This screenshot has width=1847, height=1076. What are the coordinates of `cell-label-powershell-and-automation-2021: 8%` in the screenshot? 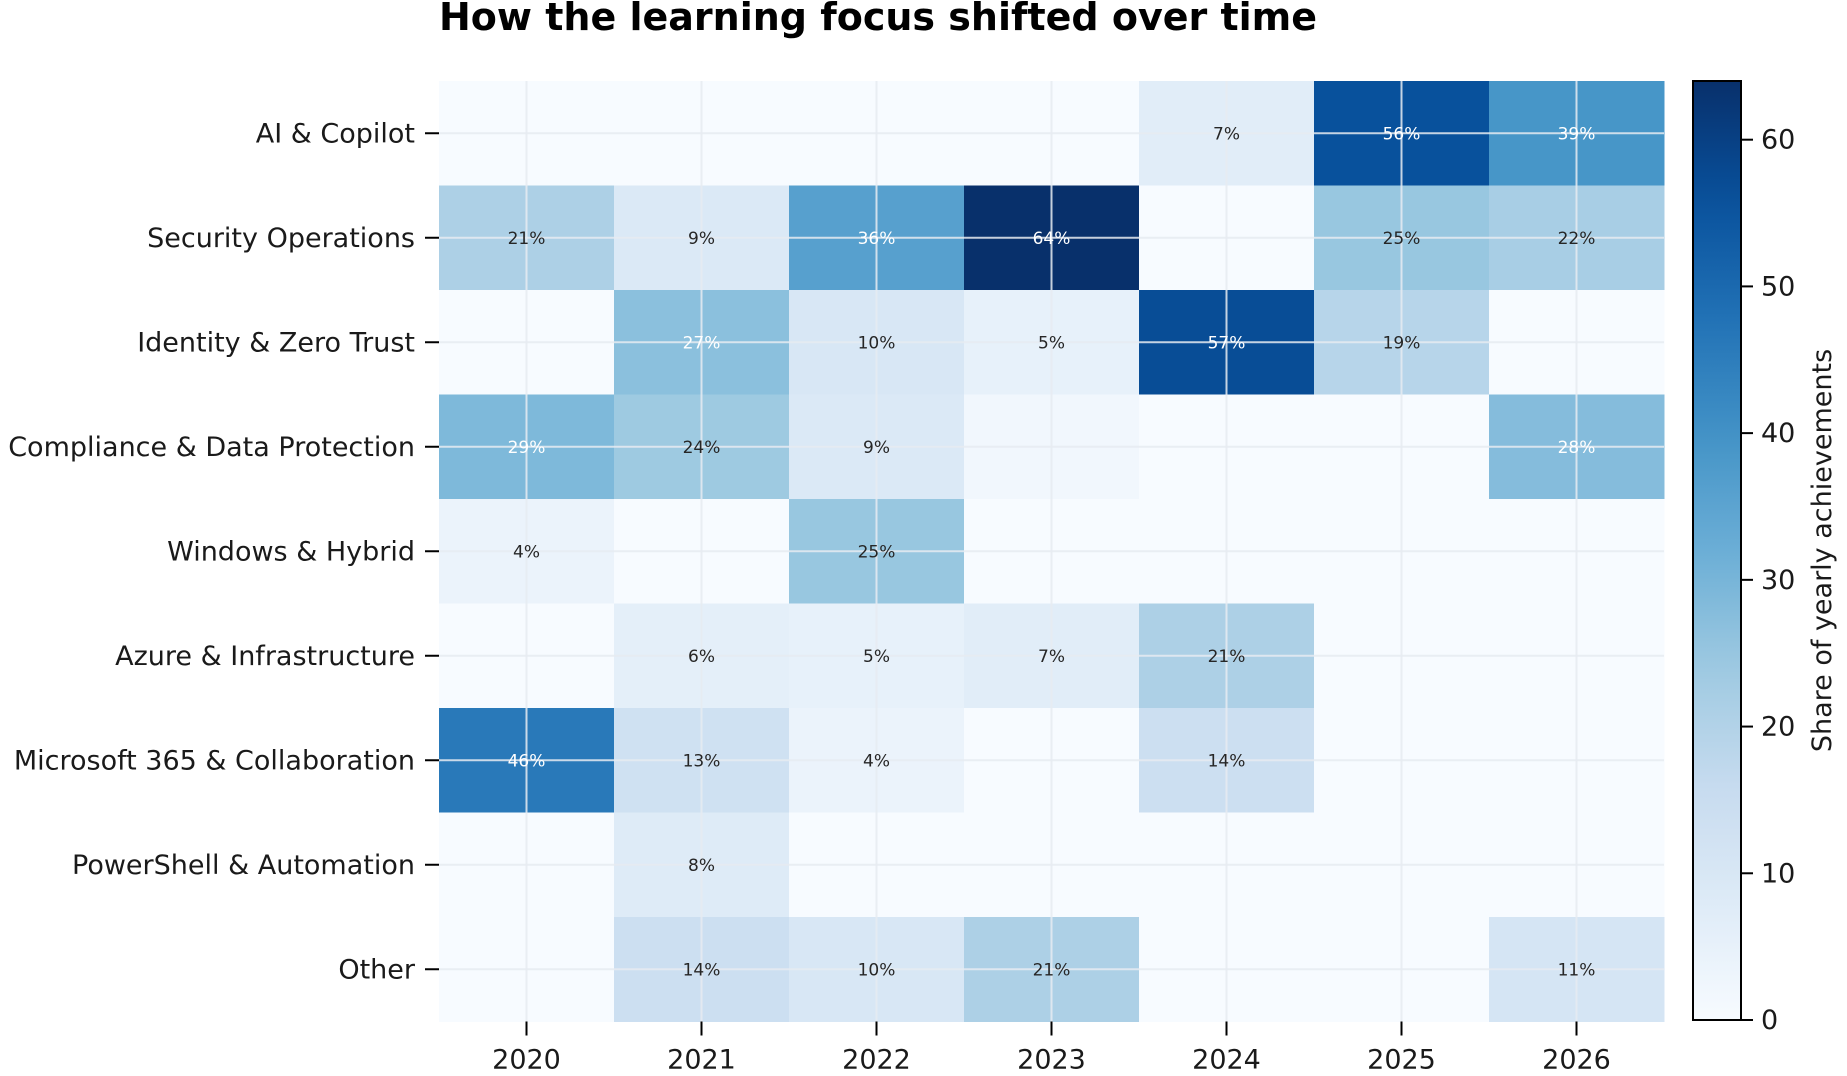 It's located at (701, 866).